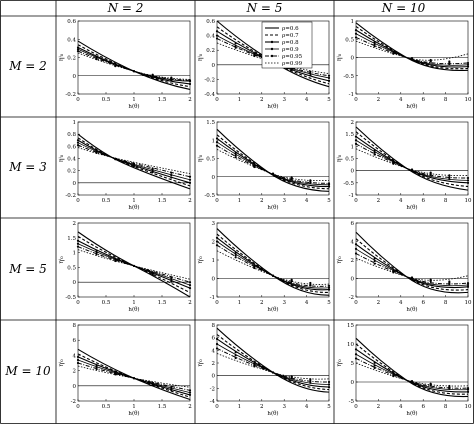 The height and width of the screenshot is (428, 474). Describe the element at coordinates (292, 64) in the screenshot. I see `legend-label: ρ=0.99` at that location.